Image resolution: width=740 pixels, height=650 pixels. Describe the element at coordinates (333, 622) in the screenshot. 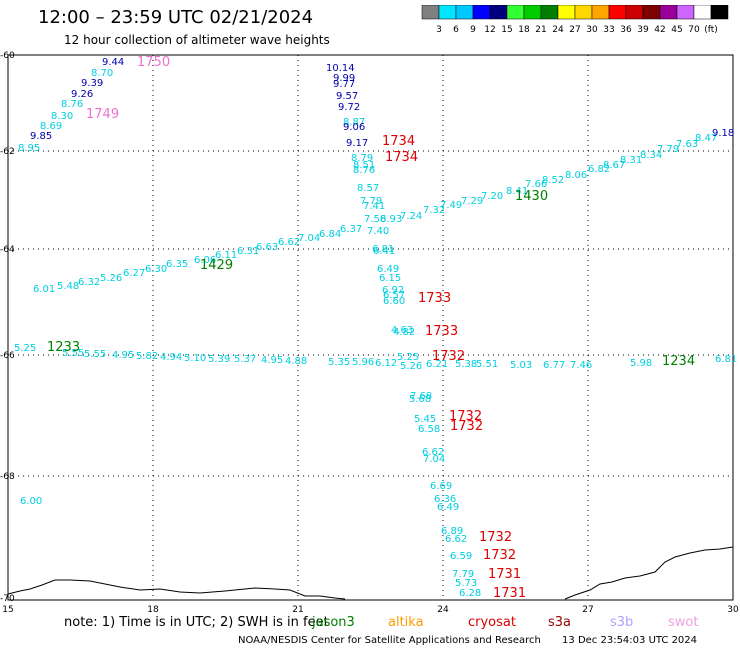

I see `satellite-name-jason3: jason3` at that location.